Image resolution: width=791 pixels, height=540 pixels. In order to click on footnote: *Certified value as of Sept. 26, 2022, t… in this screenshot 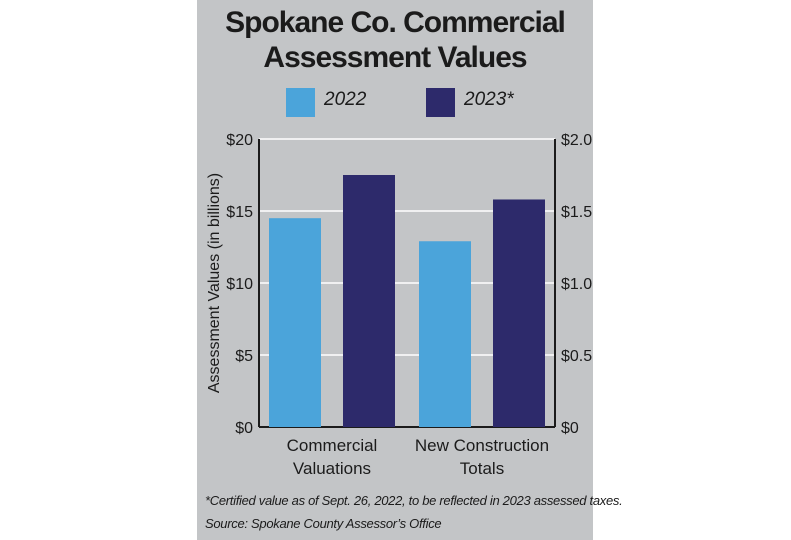, I will do `click(414, 500)`.